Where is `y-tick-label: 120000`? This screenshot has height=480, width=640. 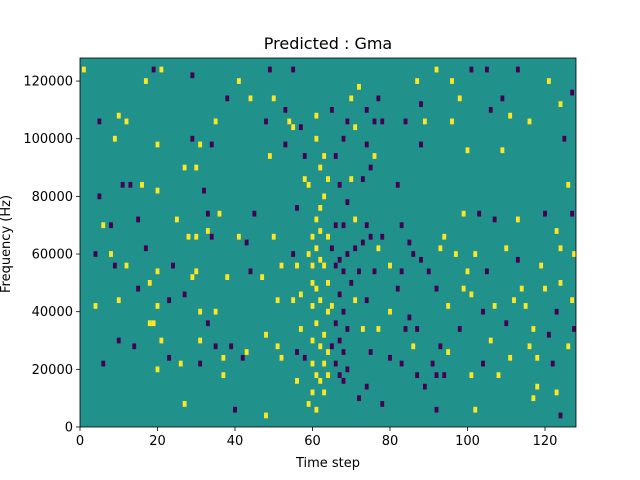 y-tick-label: 120000 is located at coordinates (48, 82).